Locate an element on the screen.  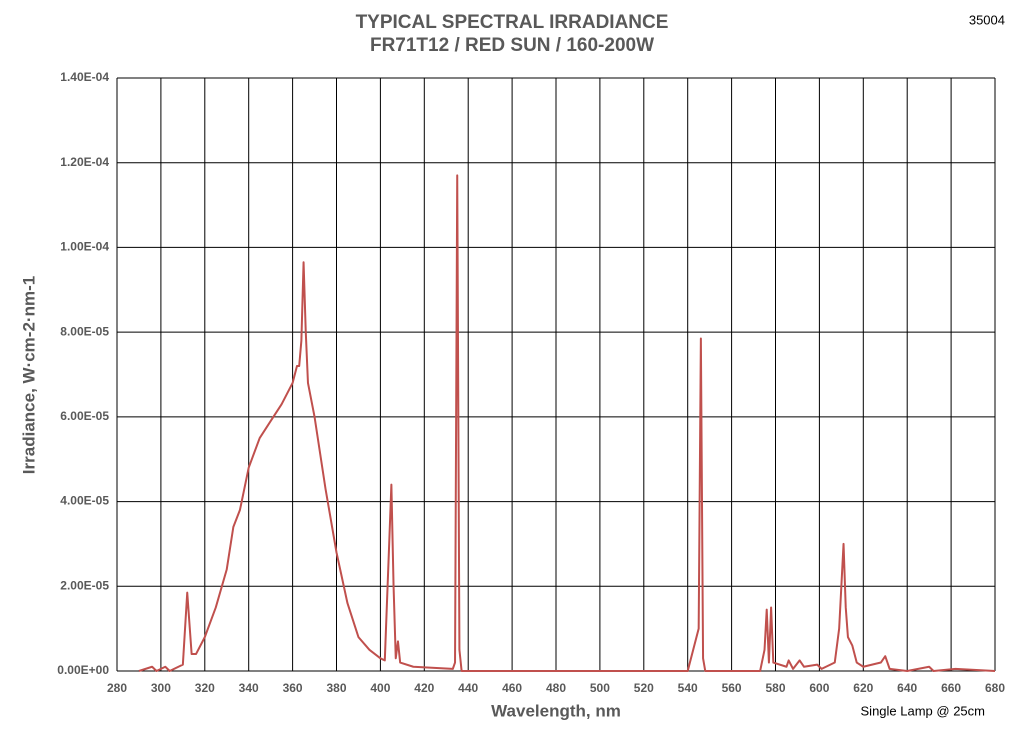
x-tick-label: 520 is located at coordinates (644, 688).